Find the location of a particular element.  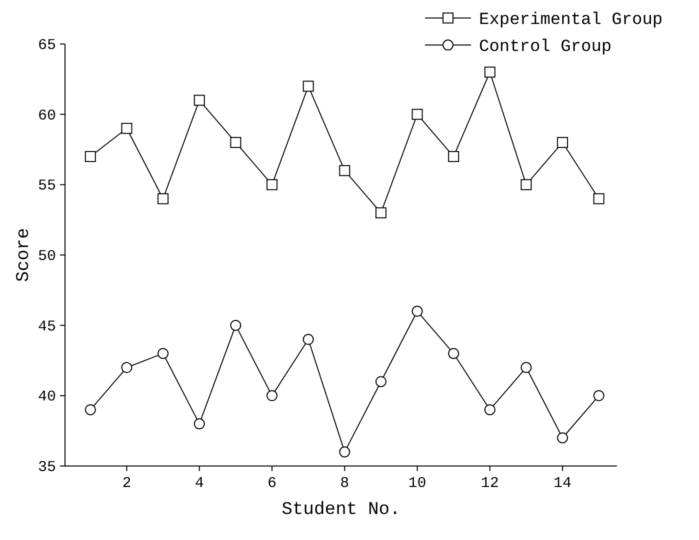

y-tick-label: 60 is located at coordinates (47, 115).